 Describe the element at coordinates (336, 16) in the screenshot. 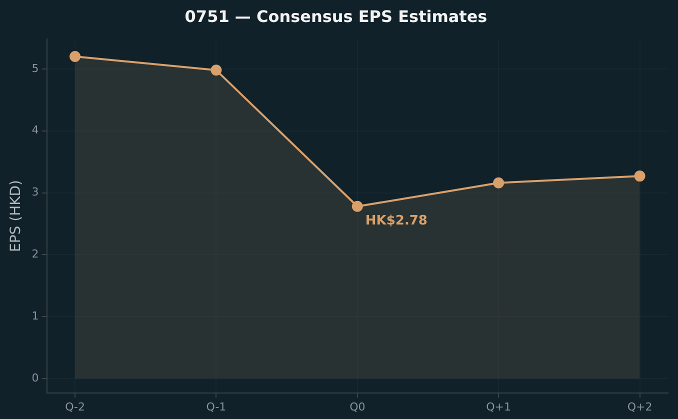

I see `chart-title: 0751 — Consensus EPS Estimates` at that location.